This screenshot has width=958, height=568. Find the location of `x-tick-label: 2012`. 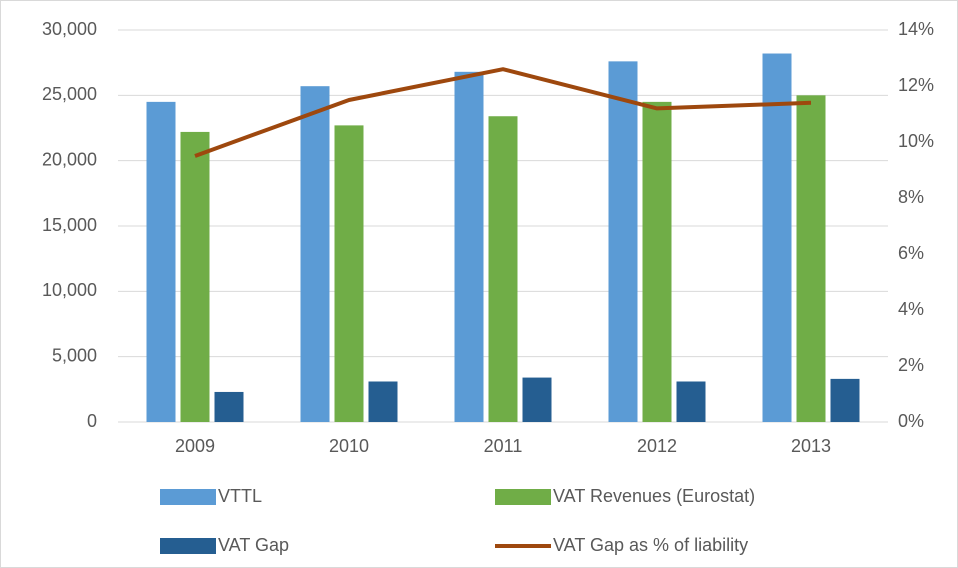

x-tick-label: 2012 is located at coordinates (657, 446).